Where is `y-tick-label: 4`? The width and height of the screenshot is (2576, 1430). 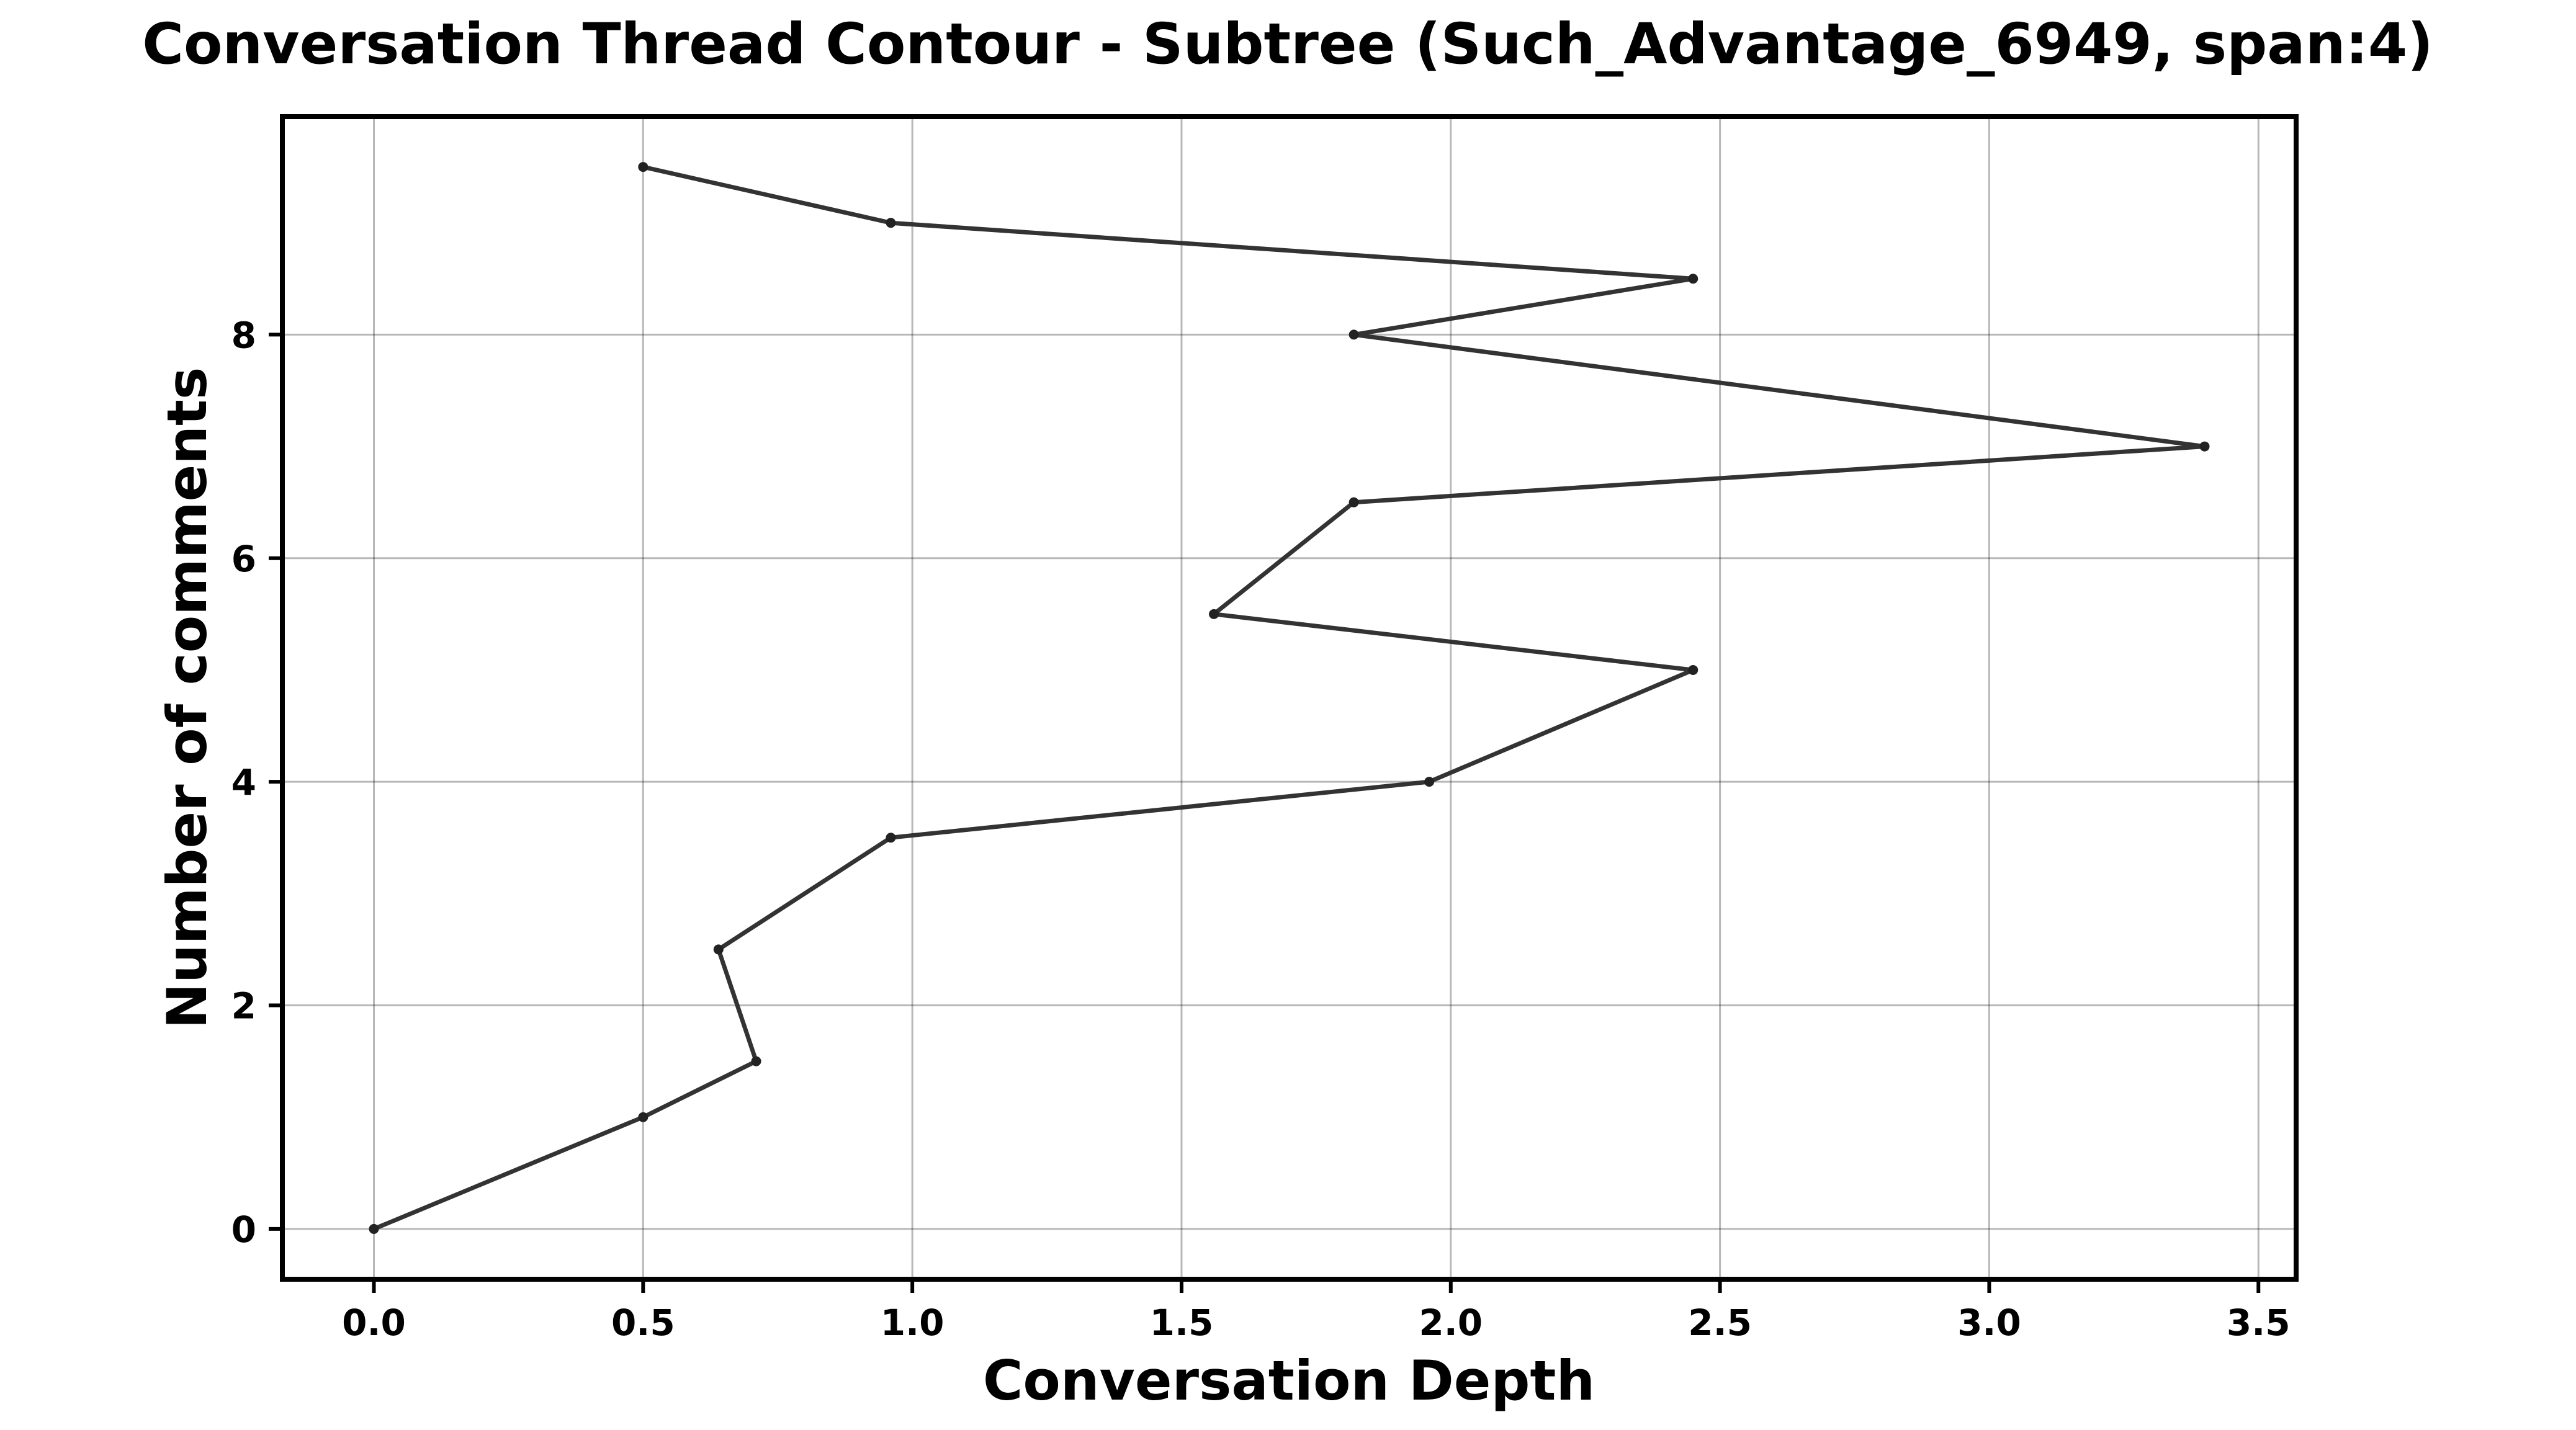 y-tick-label: 4 is located at coordinates (244, 782).